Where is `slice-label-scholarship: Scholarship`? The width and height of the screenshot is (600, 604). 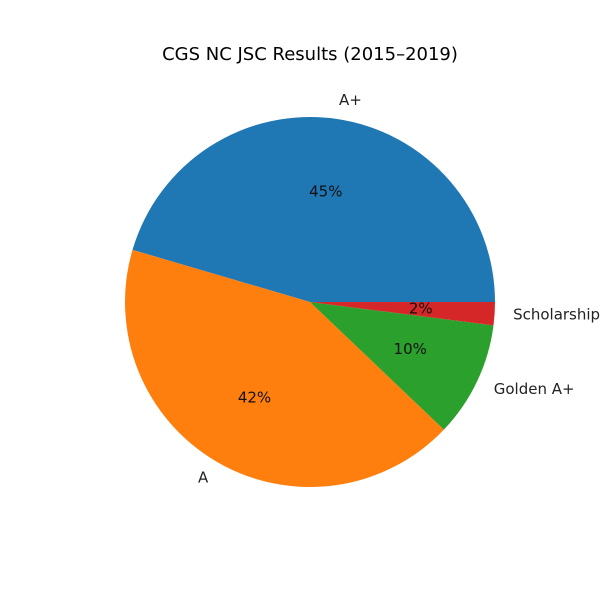 slice-label-scholarship: Scholarship is located at coordinates (556, 314).